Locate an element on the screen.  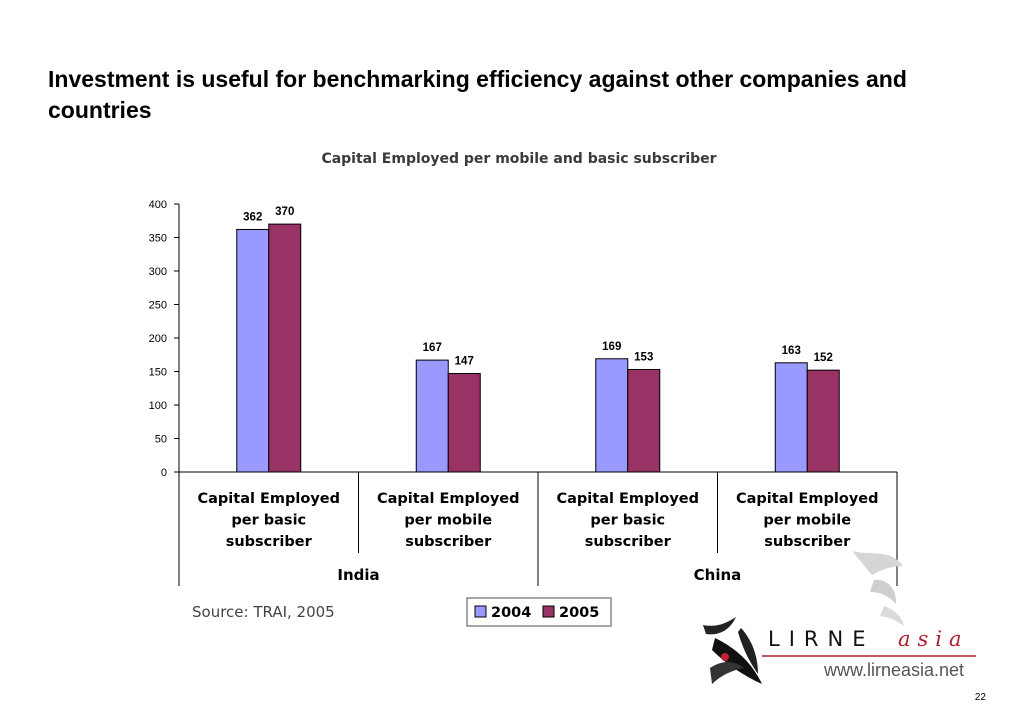
data-label: 147 is located at coordinates (464, 362).